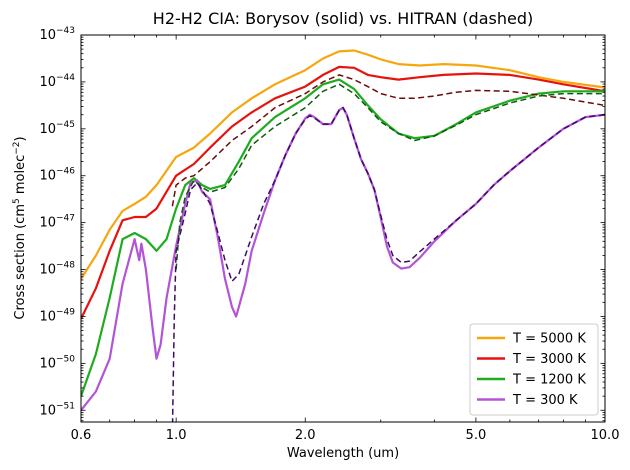 This screenshot has height=470, width=630. Describe the element at coordinates (57, 128) in the screenshot. I see `y-tick-label: 10−45` at that location.